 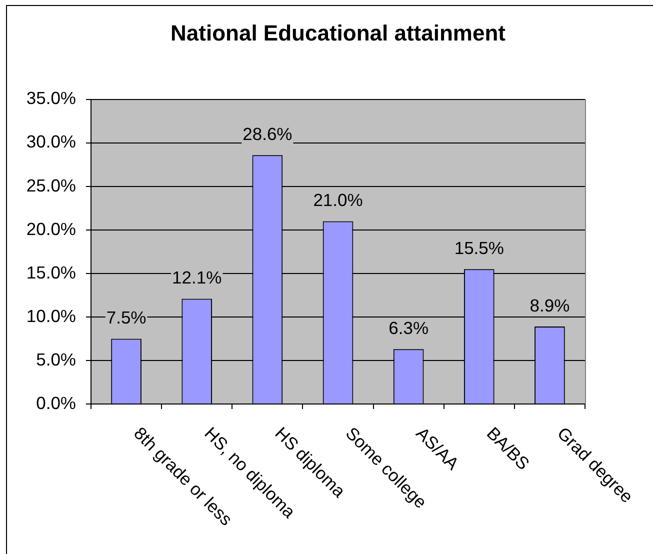 I want to click on y-tick-label: 10.0%, so click(x=51, y=316).